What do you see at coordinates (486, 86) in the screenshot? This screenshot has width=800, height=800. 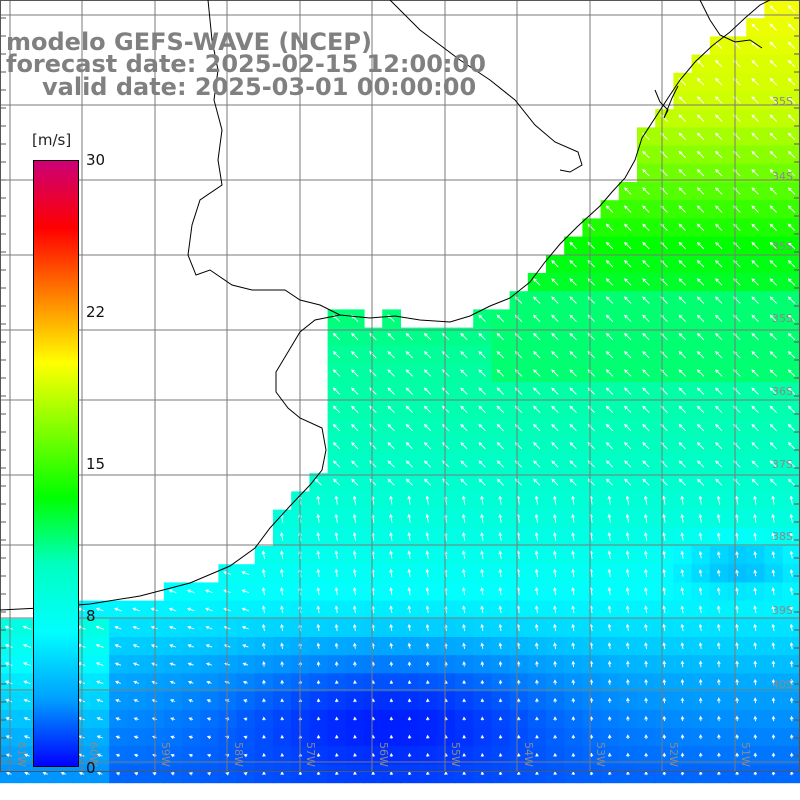 I see `interior-boundary` at bounding box center [486, 86].